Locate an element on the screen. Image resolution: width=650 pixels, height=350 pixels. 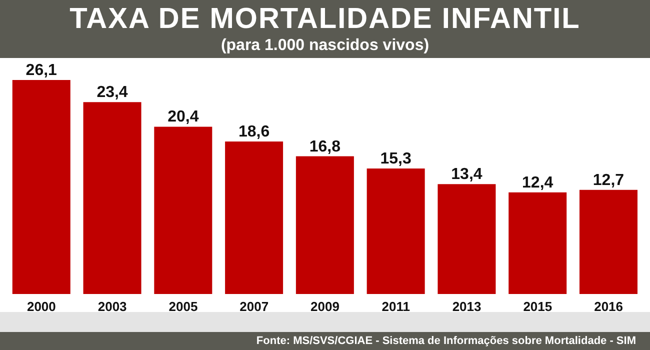
x-tick-label: 2007 is located at coordinates (254, 306).